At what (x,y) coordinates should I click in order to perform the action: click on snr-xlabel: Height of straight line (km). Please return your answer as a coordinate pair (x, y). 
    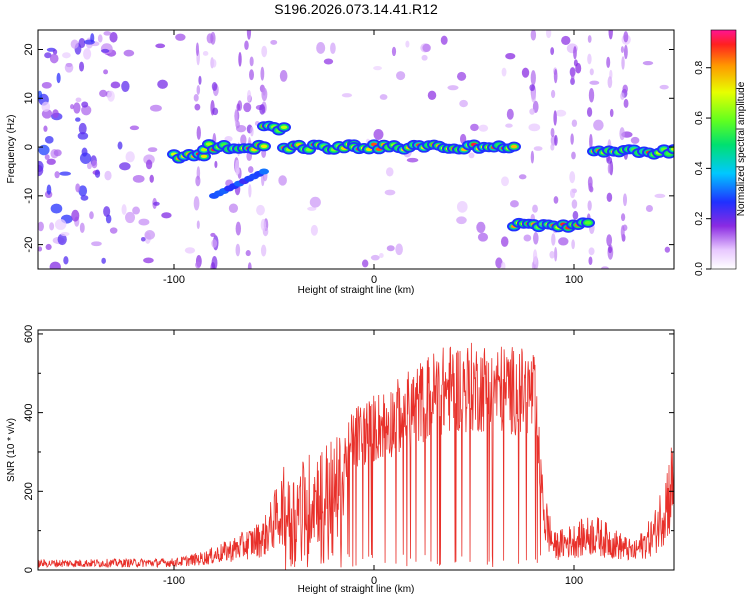
    Looking at the image, I should click on (356, 589).